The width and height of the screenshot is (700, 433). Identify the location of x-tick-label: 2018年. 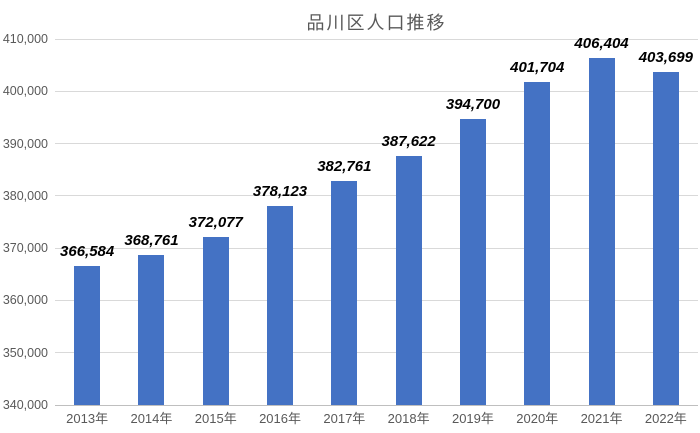
(408, 418).